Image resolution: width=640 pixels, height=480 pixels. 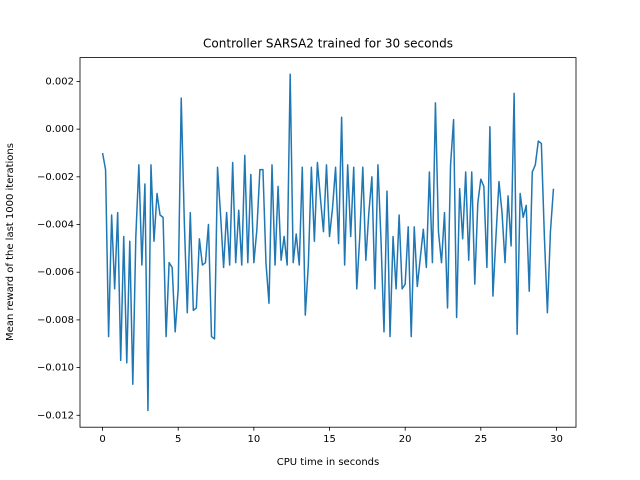 What do you see at coordinates (253, 439) in the screenshot?
I see `x-tick-label: 10` at bounding box center [253, 439].